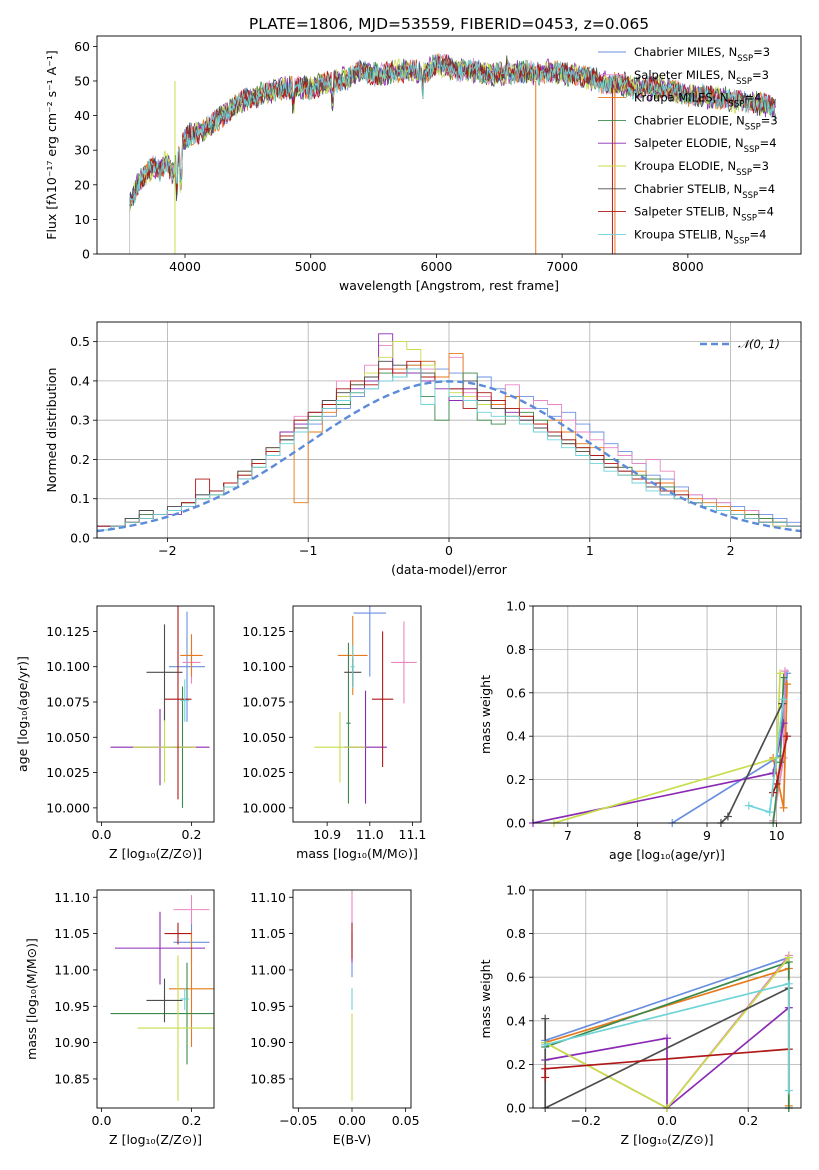 The height and width of the screenshot is (1170, 819). I want to click on y-axis-label: Normed distribution, so click(51, 430).